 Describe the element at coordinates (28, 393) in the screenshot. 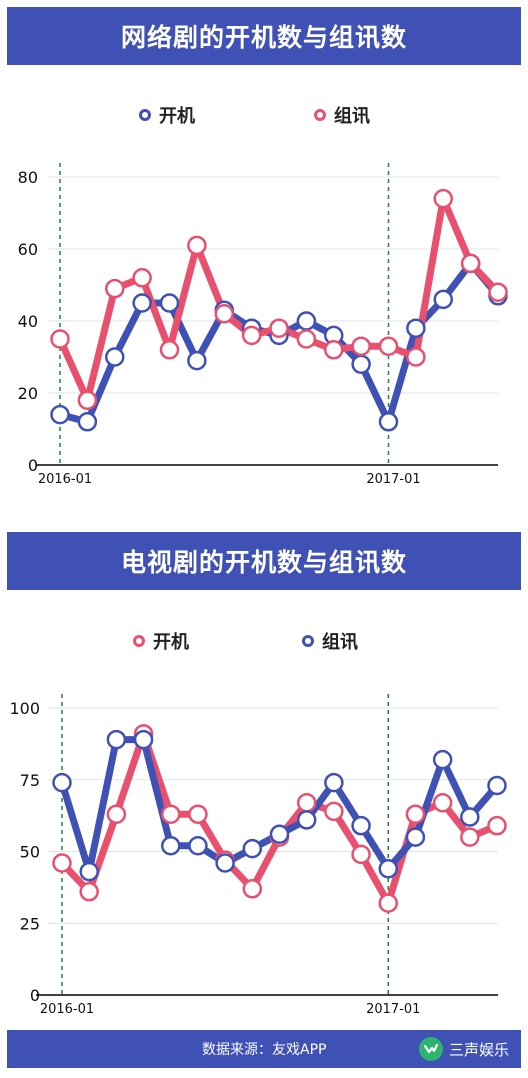

I see `chart1-y-tick-label: 20` at that location.